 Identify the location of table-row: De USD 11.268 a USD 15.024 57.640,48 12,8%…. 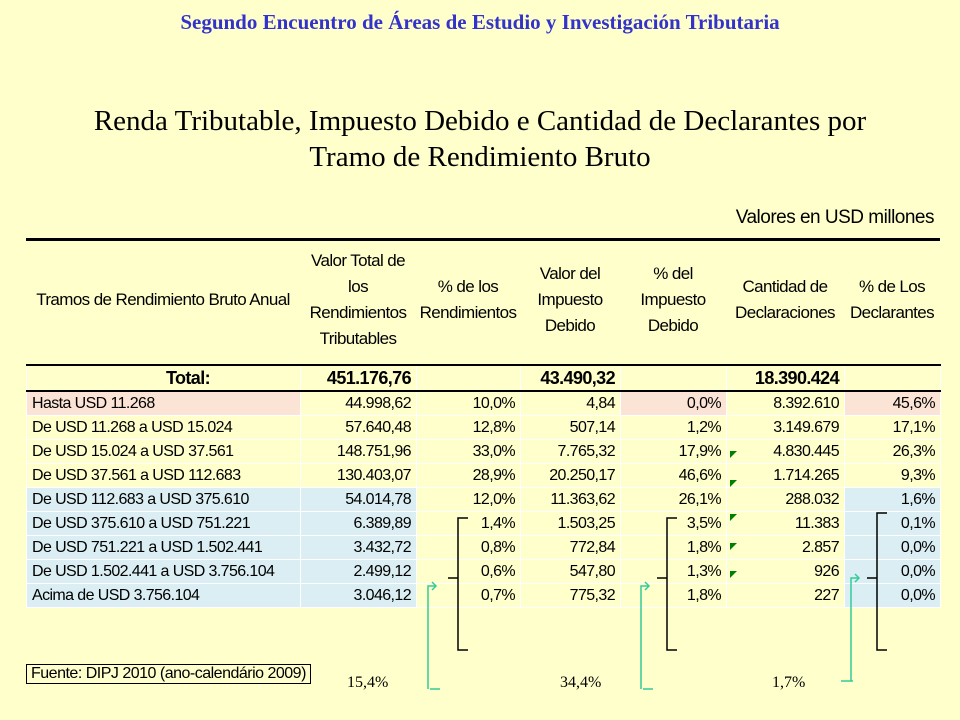
(483, 427).